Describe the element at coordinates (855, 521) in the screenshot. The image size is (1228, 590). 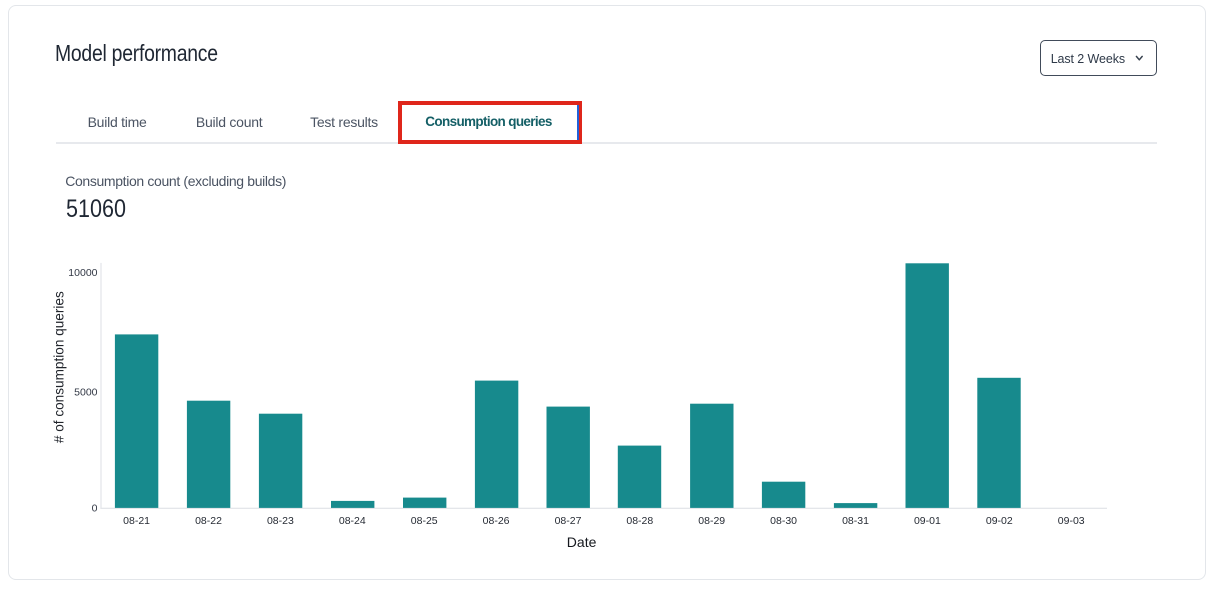
I see `svg-text: 08-31` at that location.